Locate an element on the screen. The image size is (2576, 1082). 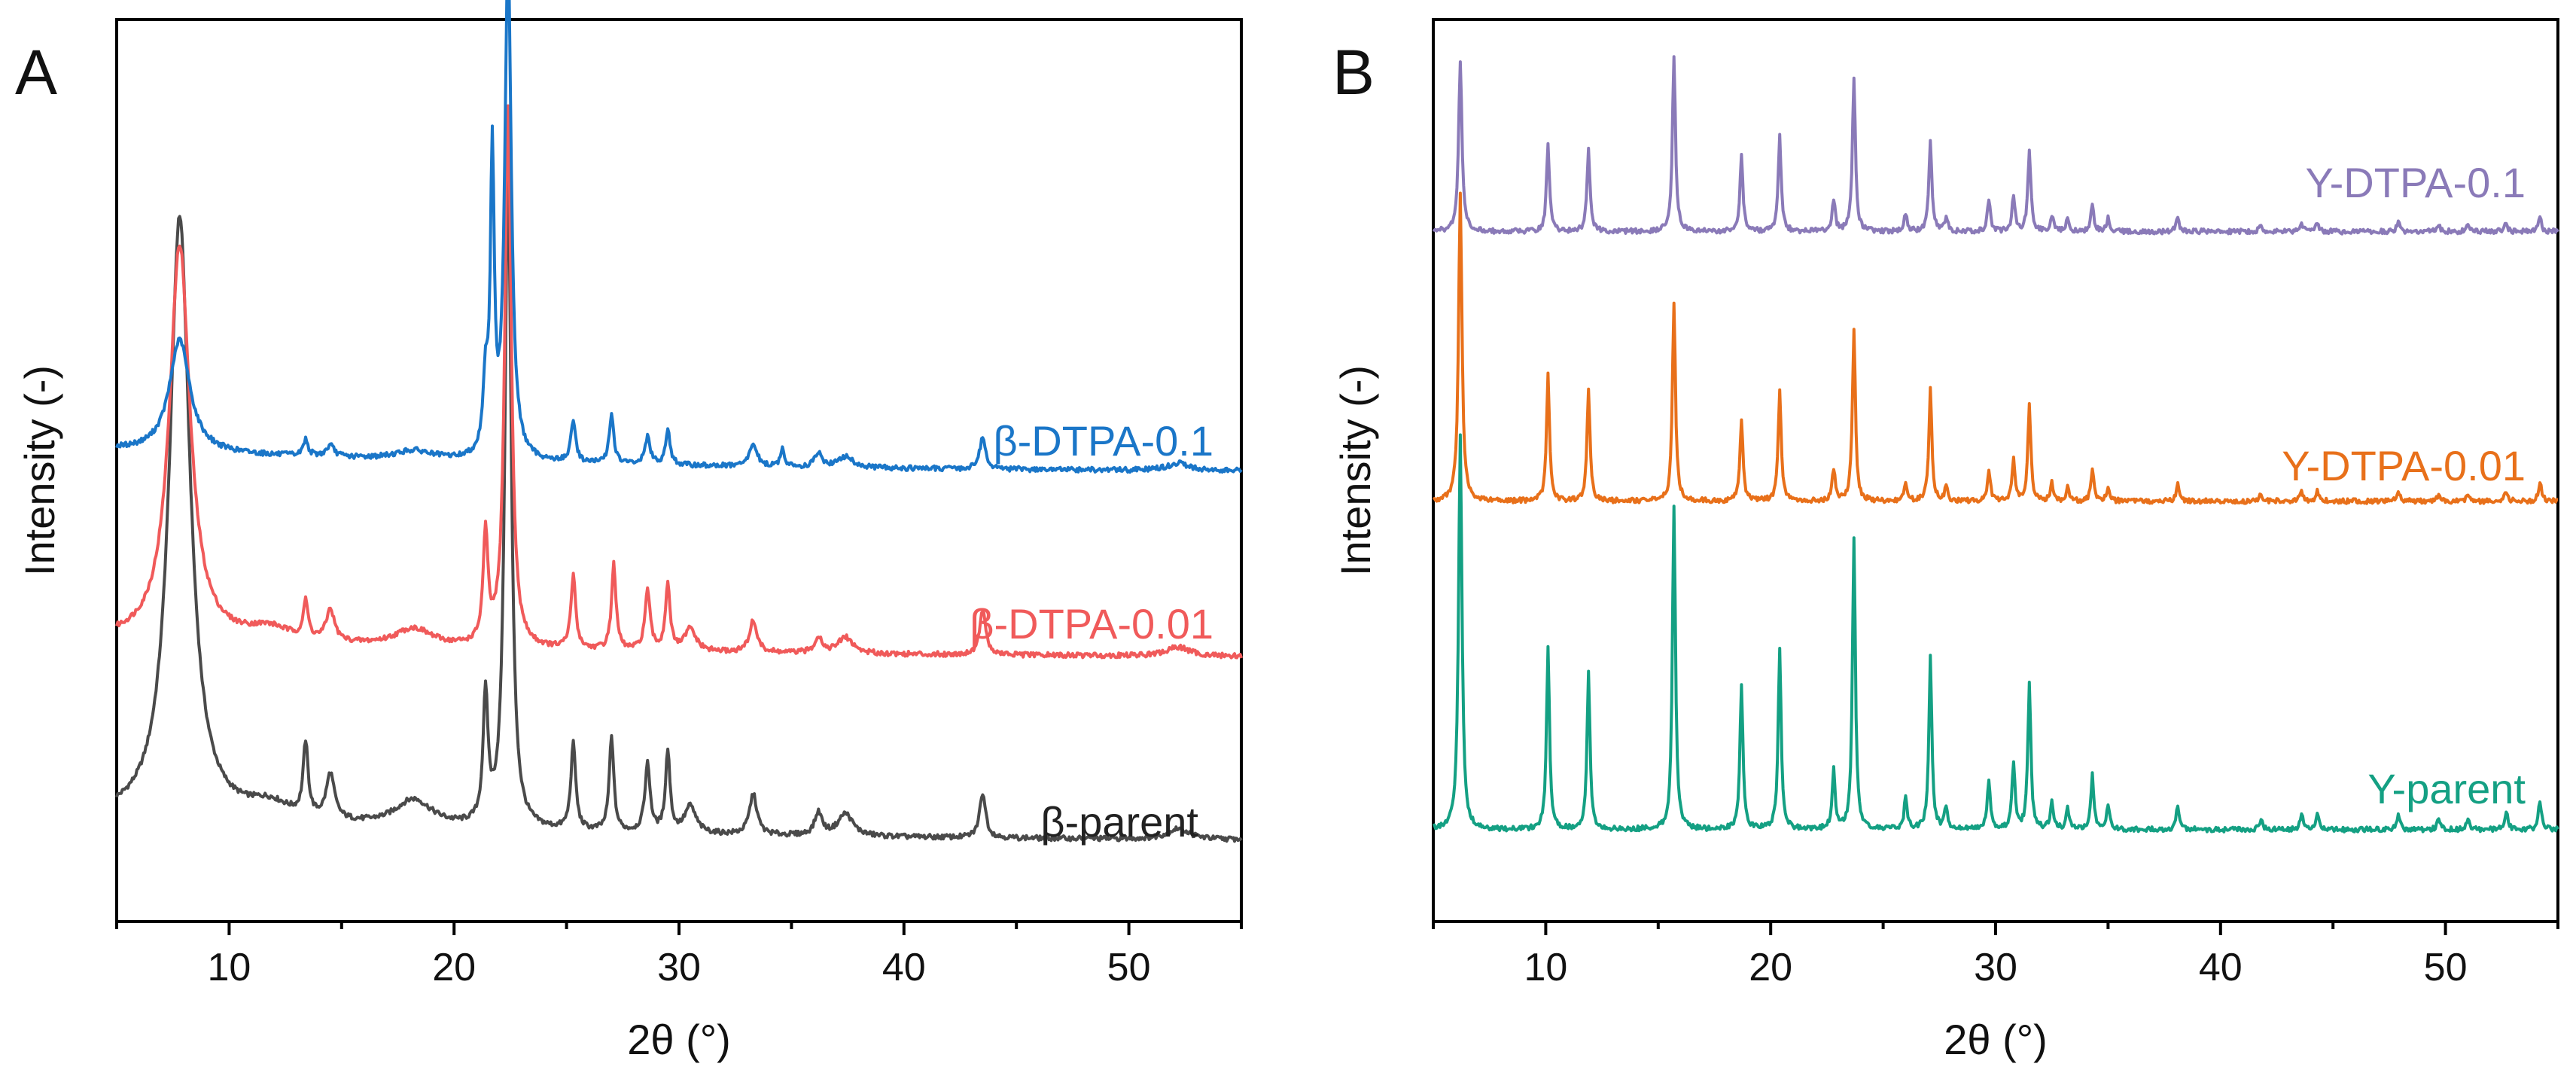
label-y-parent: Y-parent is located at coordinates (2447, 788).